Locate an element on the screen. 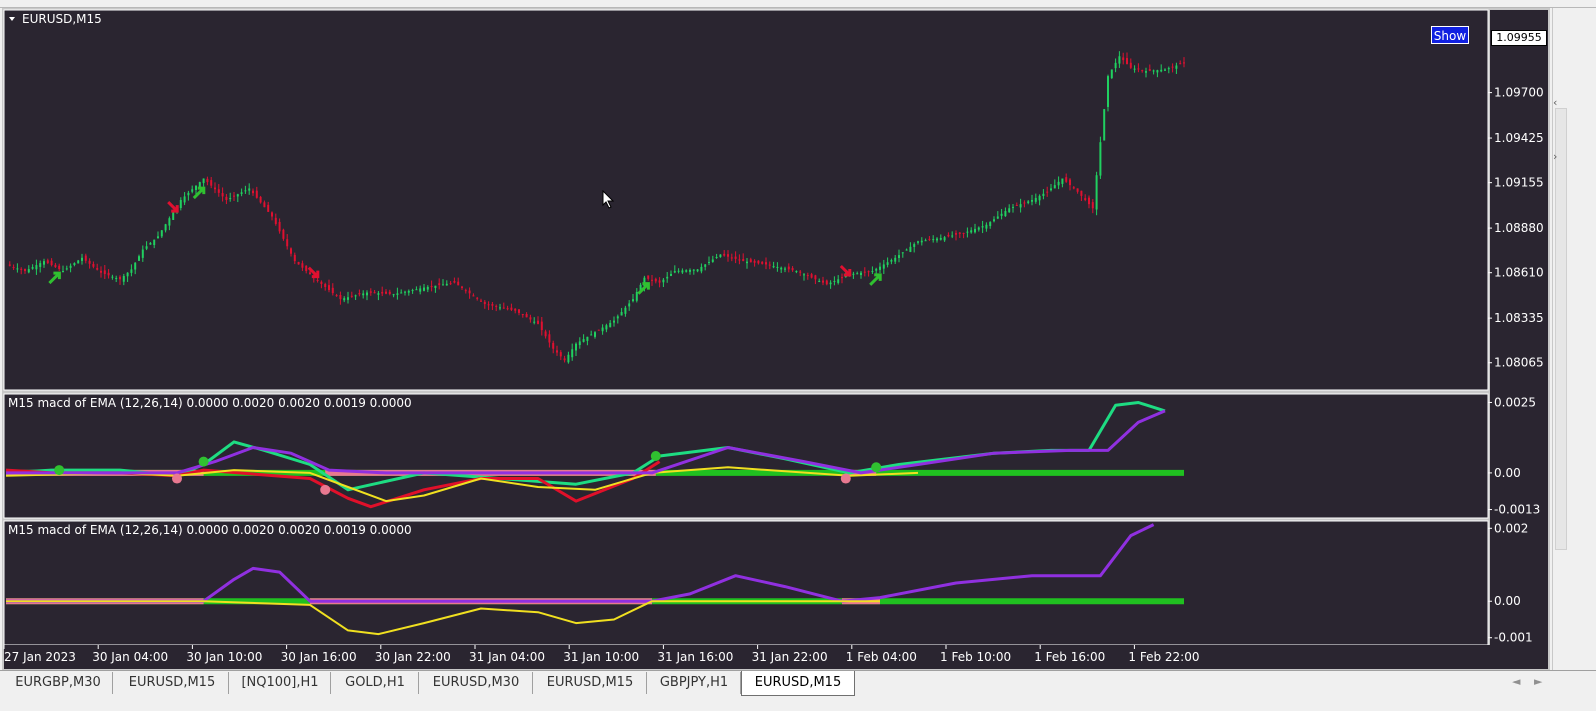  indicator-axis-label: -0.001 is located at coordinates (1513, 638).